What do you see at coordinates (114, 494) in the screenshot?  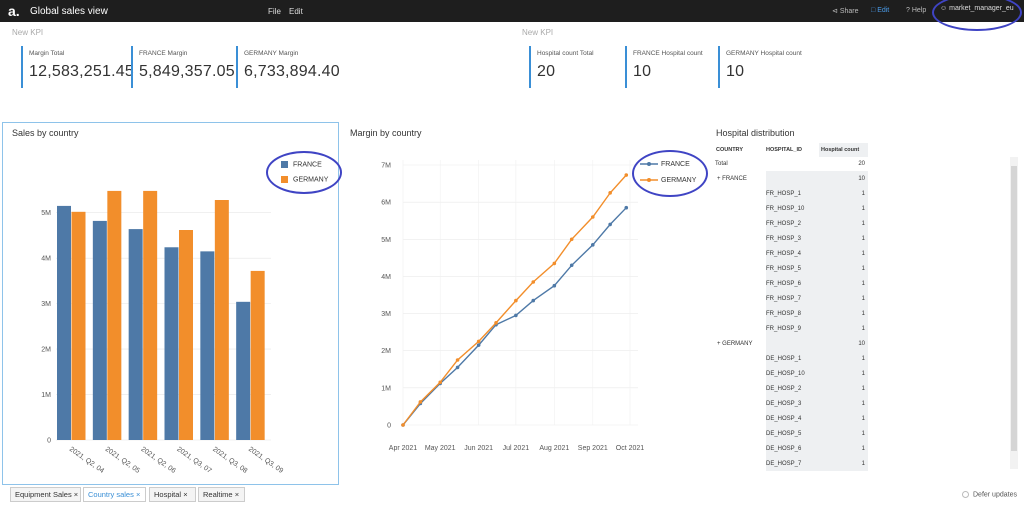 I see `tab-country-sales: Country sales ×` at bounding box center [114, 494].